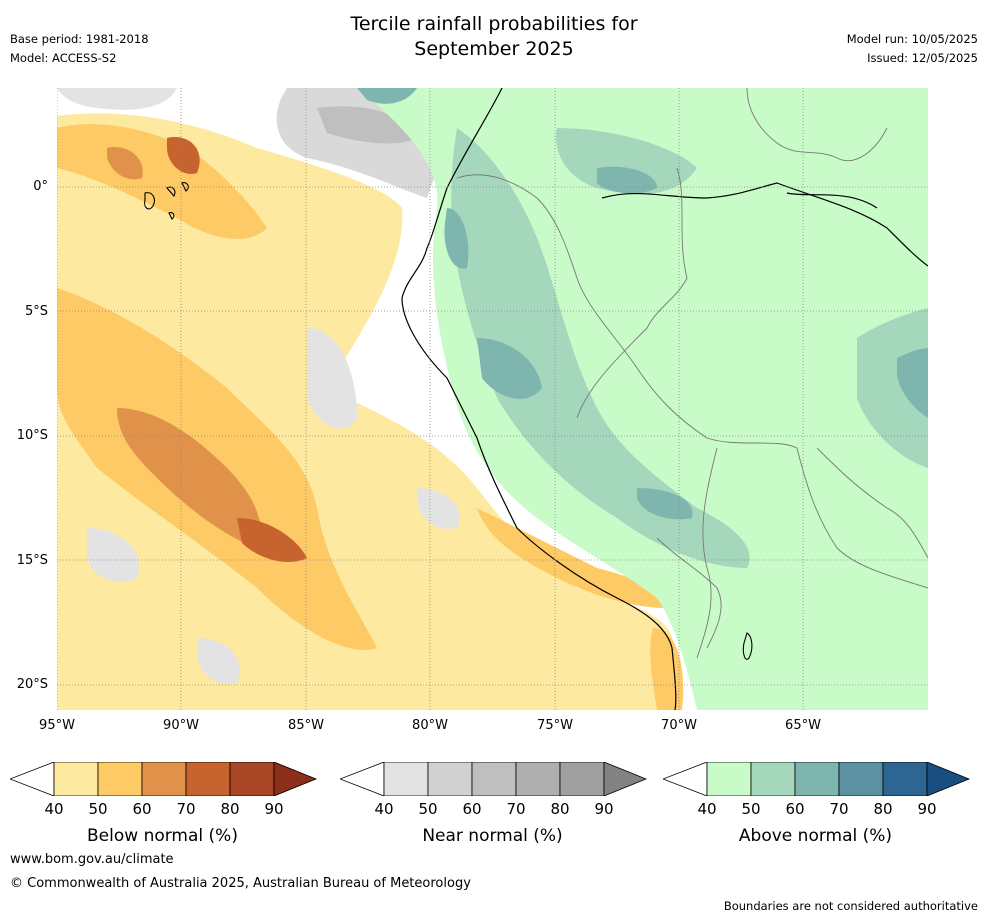 This screenshot has width=988, height=919. Describe the element at coordinates (162, 836) in the screenshot. I see `below-normal-title: Below normal (%)` at that location.